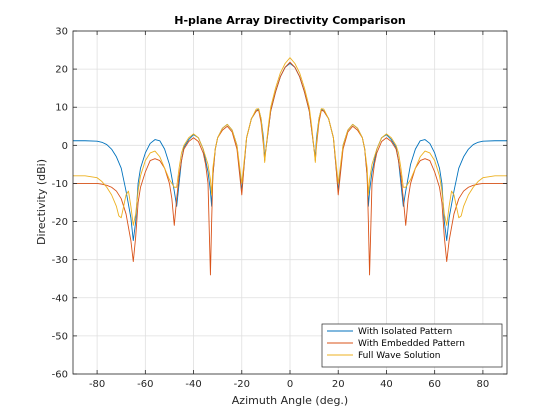 The height and width of the screenshot is (420, 560). I want to click on chart-title: H-plane Array Directivity Comparison, so click(289, 20).